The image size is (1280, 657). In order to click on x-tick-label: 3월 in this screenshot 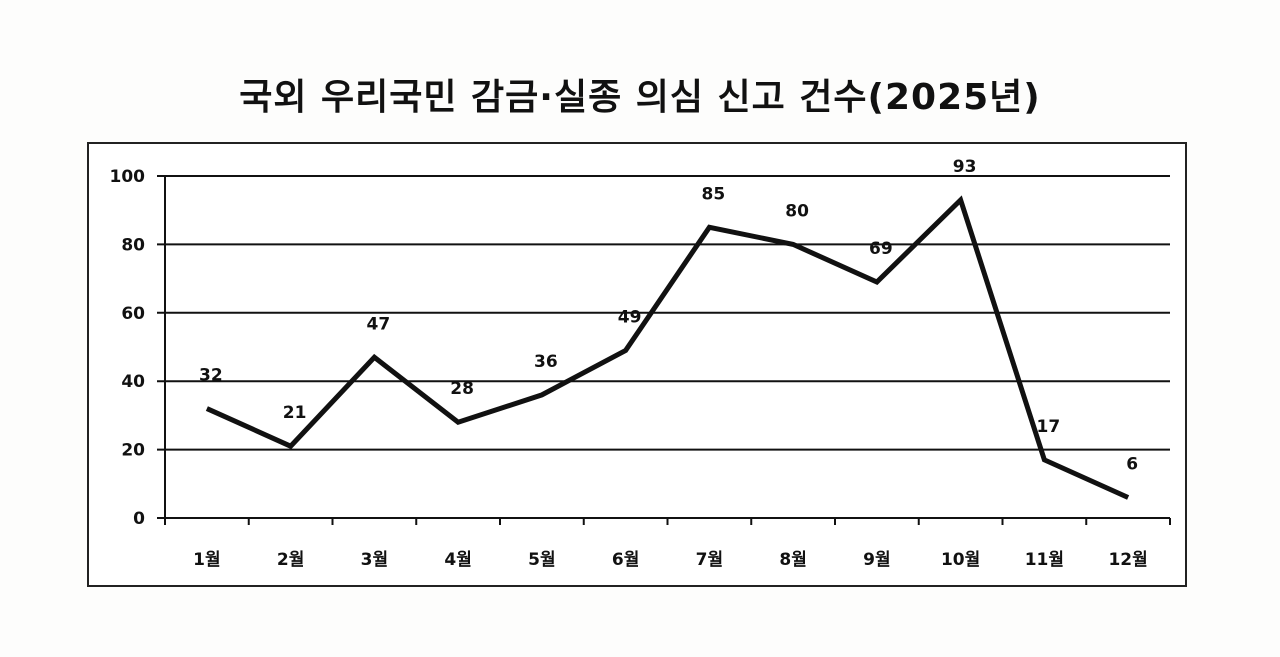, I will do `click(374, 560)`.